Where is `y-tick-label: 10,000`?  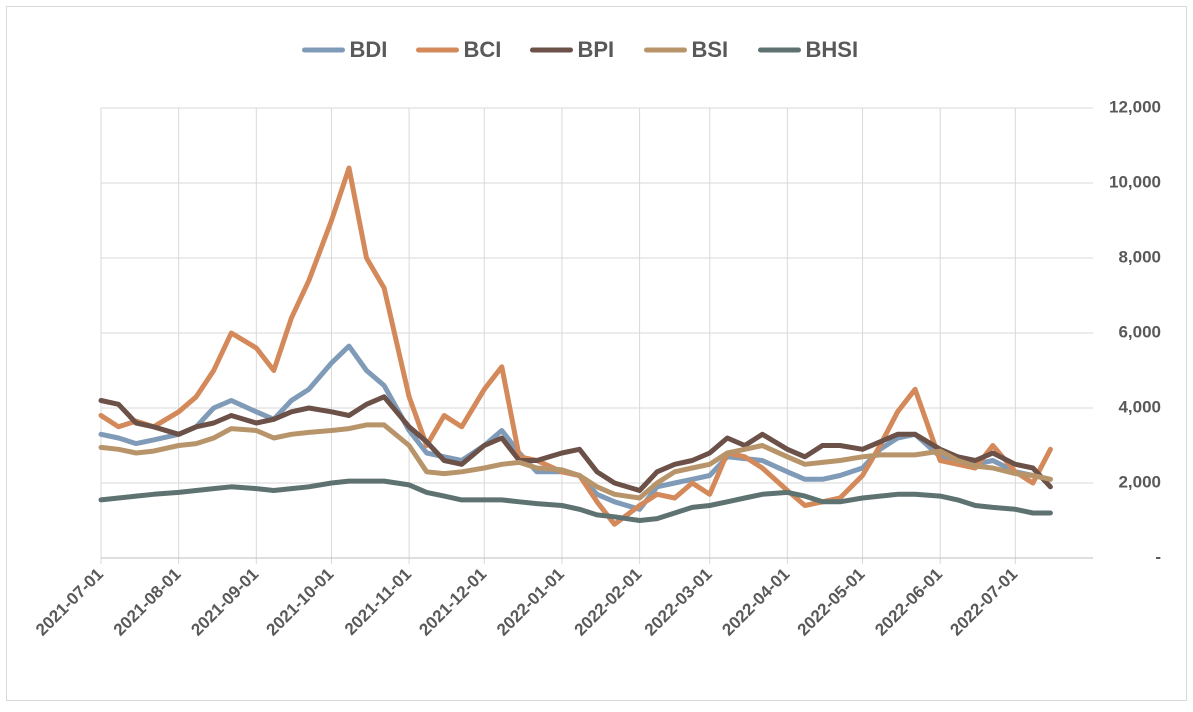
y-tick-label: 10,000 is located at coordinates (1135, 181).